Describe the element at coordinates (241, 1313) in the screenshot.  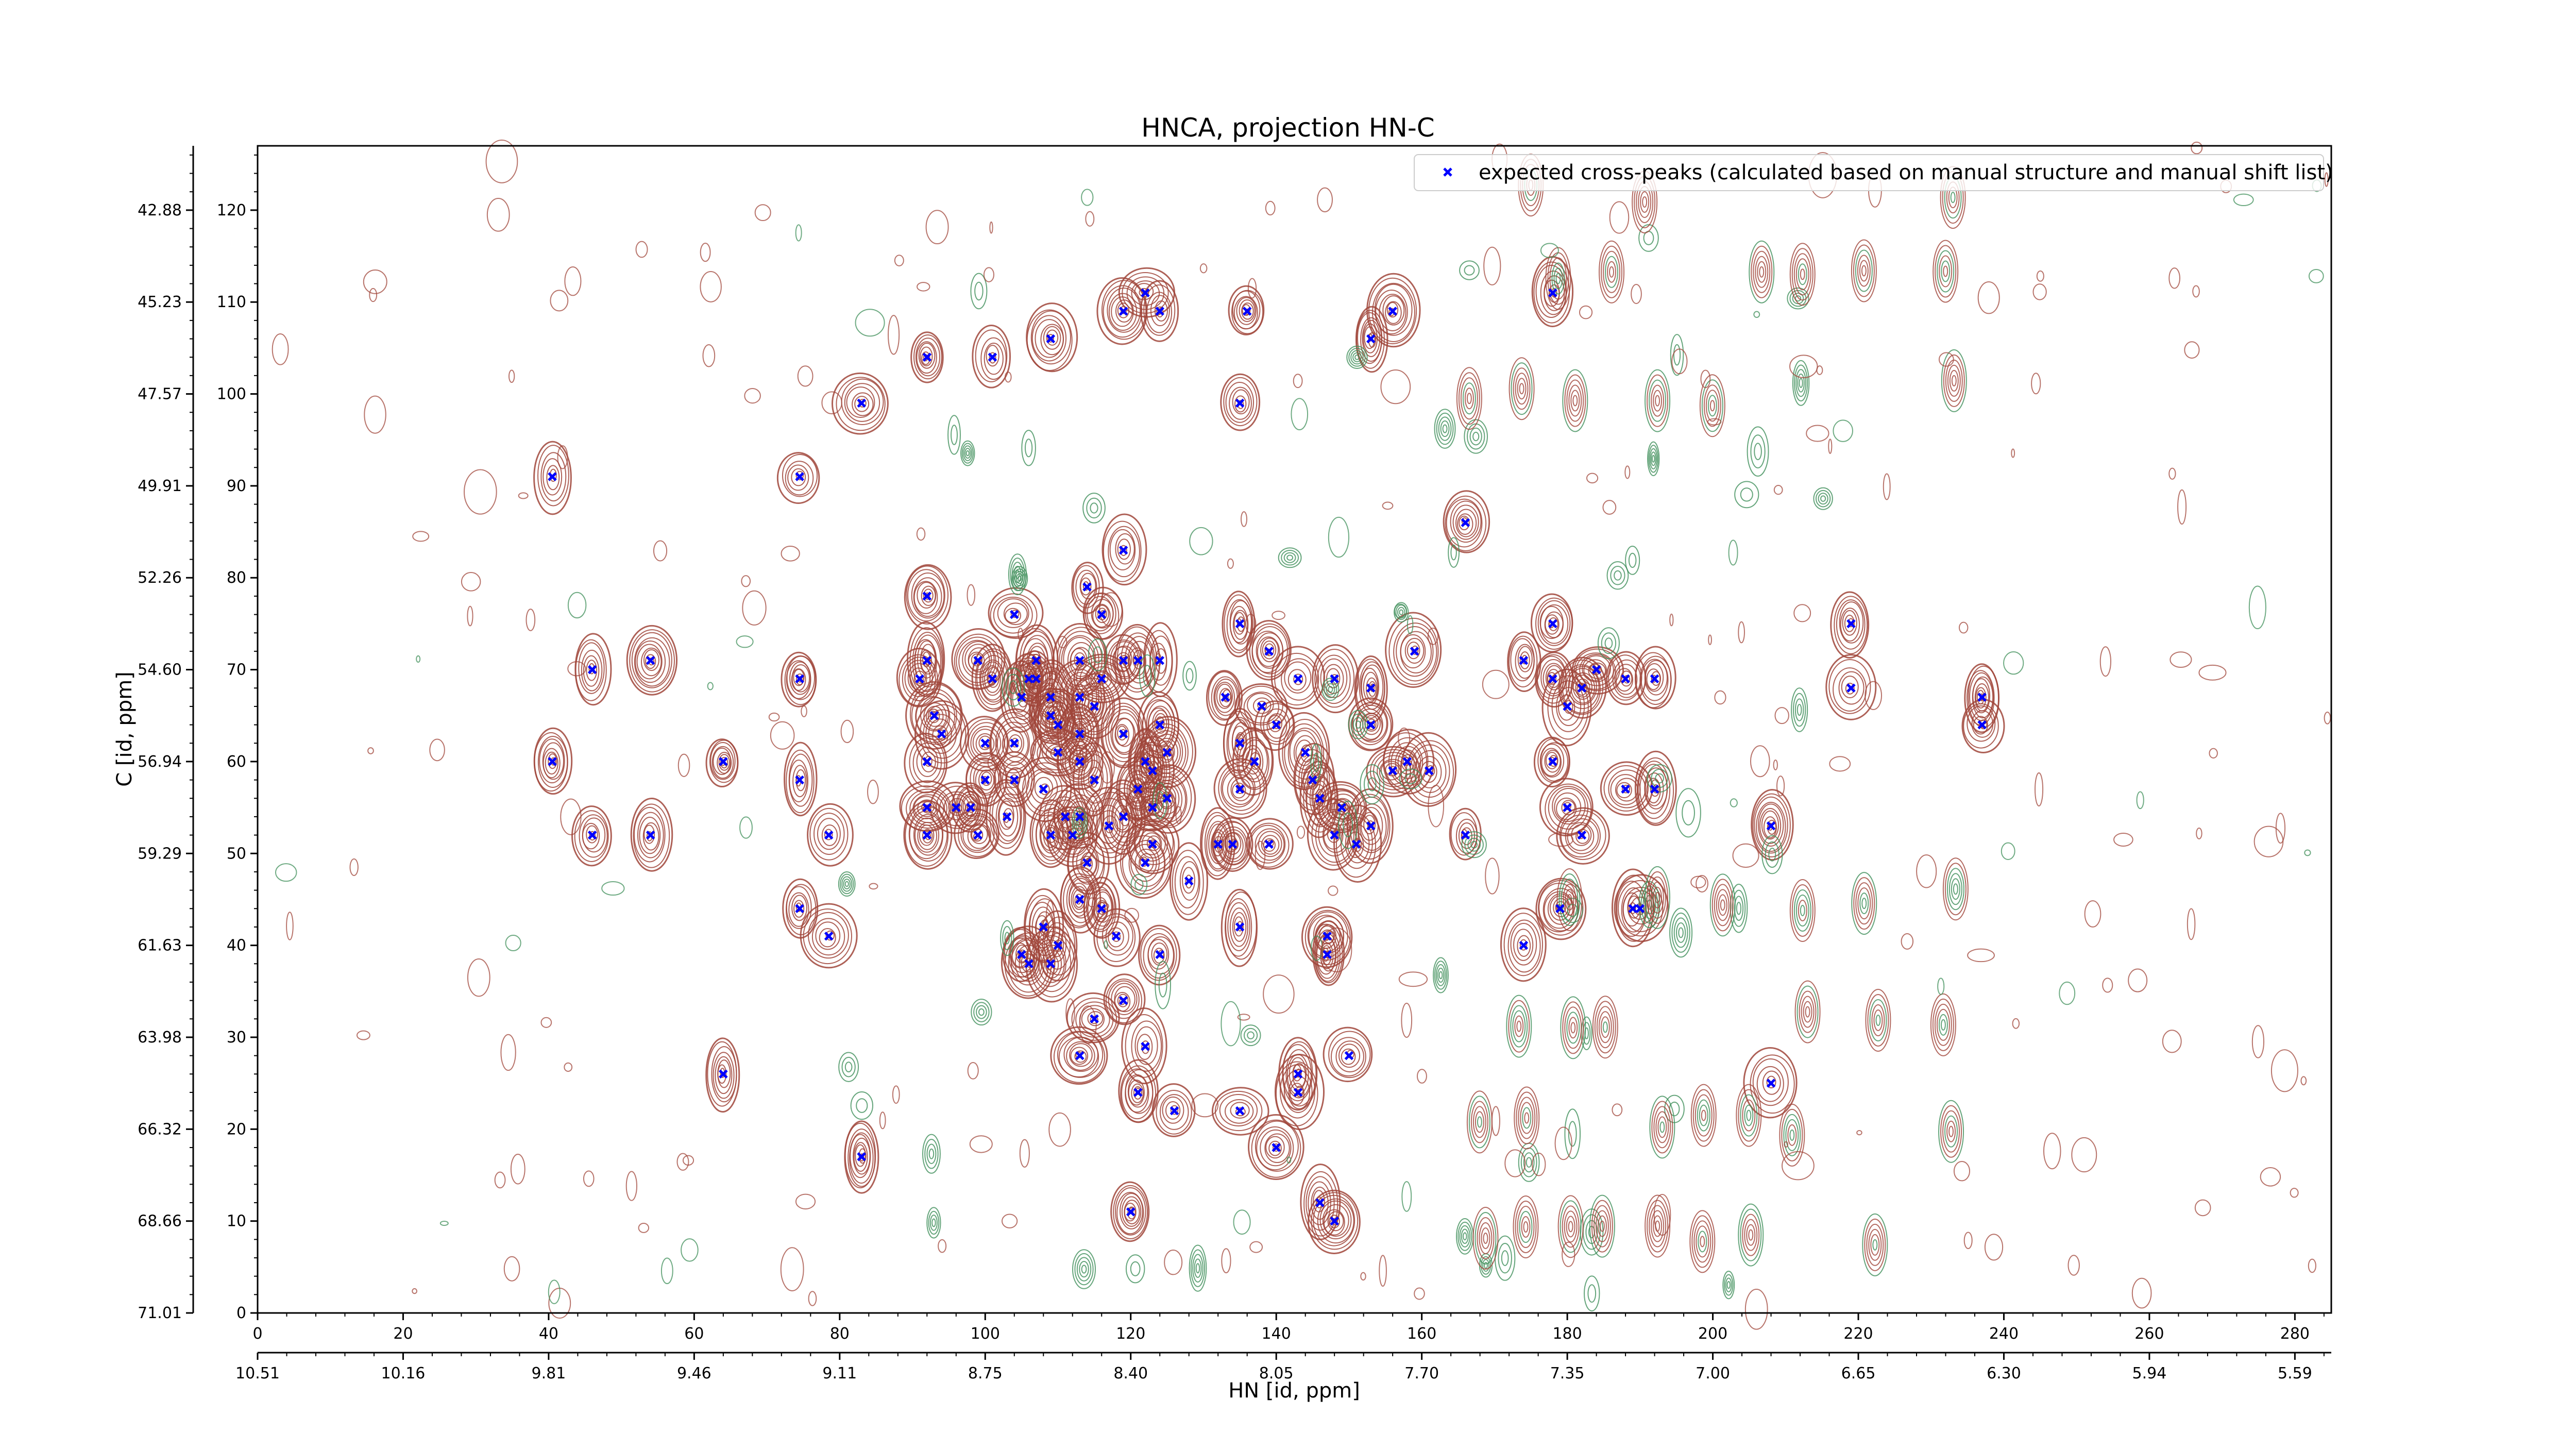
I see `y-index-tick-label: 0` at that location.